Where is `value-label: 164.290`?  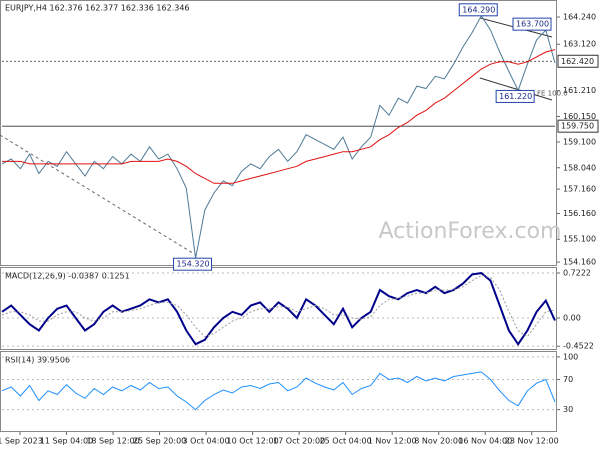 value-label: 164.290 is located at coordinates (478, 9).